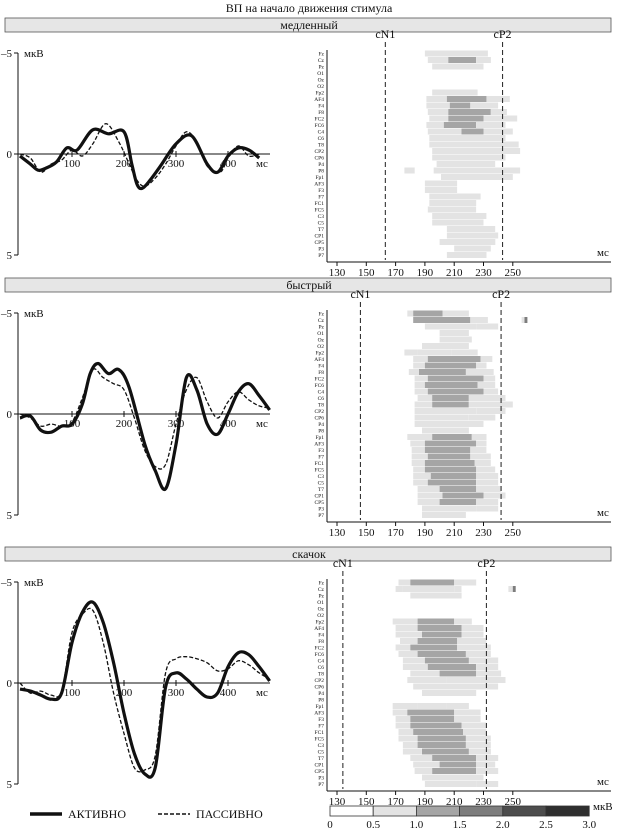  Describe the element at coordinates (10, 785) in the screenshot. I see `erp-y-tick-label: 5` at that location.